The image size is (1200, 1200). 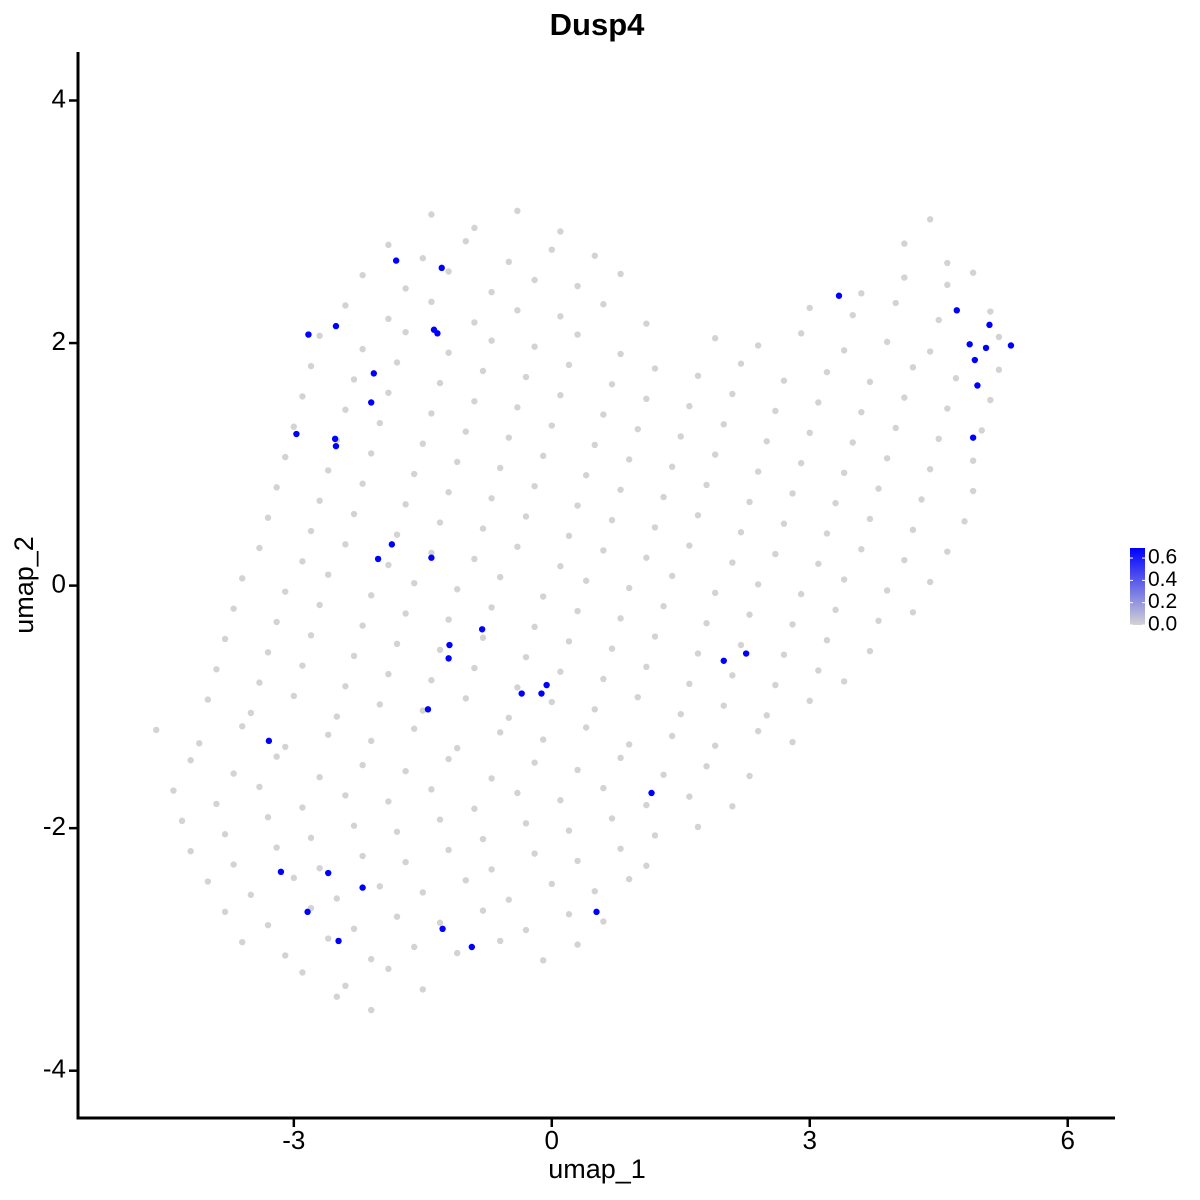 What do you see at coordinates (1137, 586) in the screenshot?
I see `colorbar-gradient` at bounding box center [1137, 586].